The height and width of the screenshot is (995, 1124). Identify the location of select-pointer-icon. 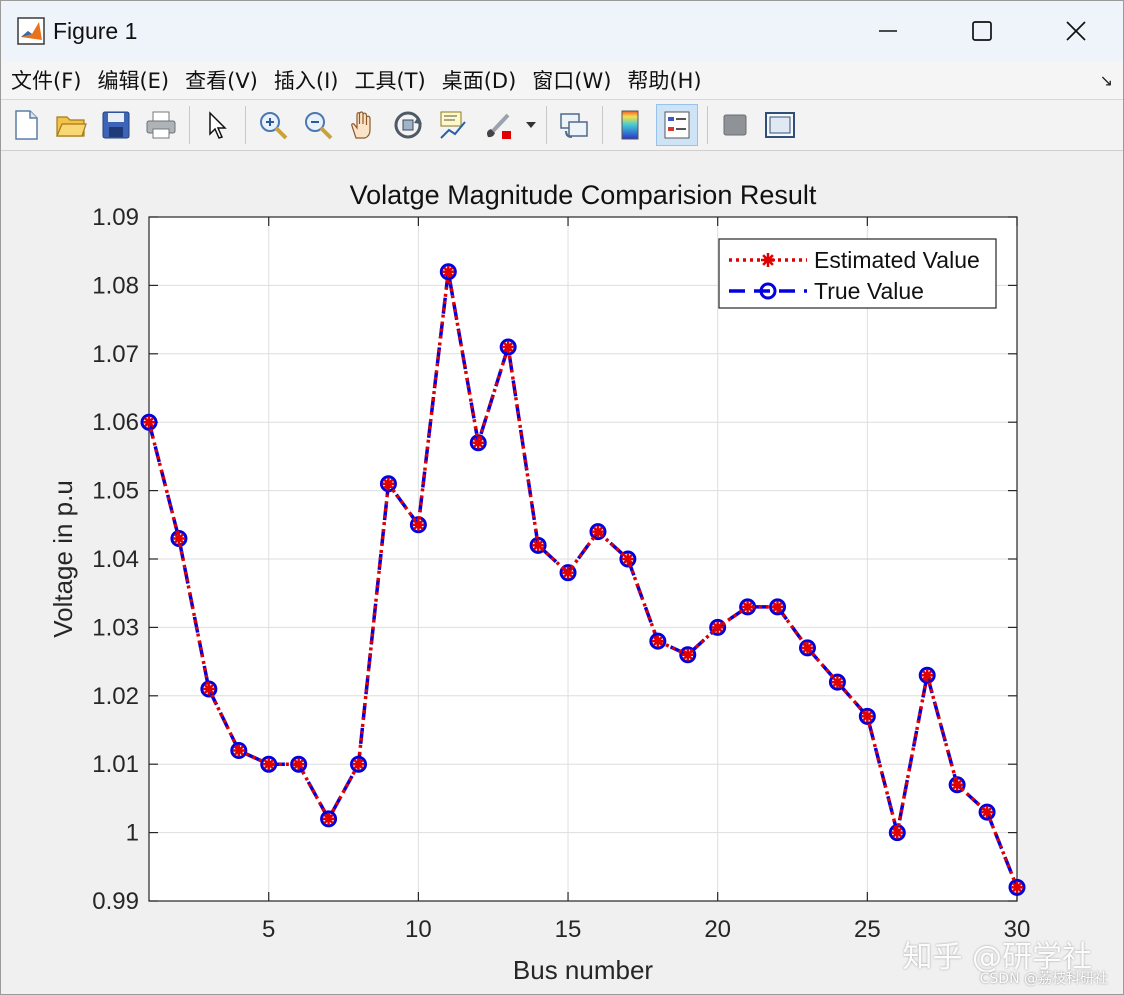
(217, 125).